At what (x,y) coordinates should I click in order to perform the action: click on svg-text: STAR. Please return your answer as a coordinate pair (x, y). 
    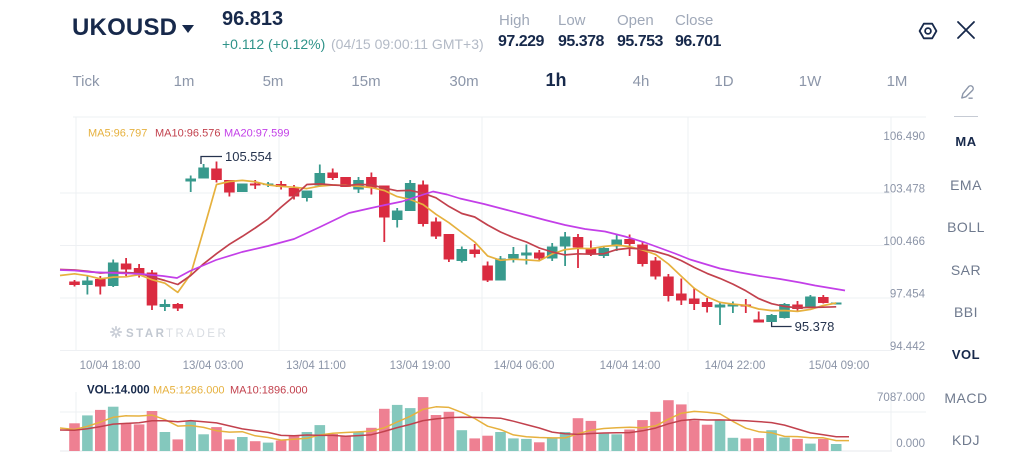
    Looking at the image, I should click on (146, 334).